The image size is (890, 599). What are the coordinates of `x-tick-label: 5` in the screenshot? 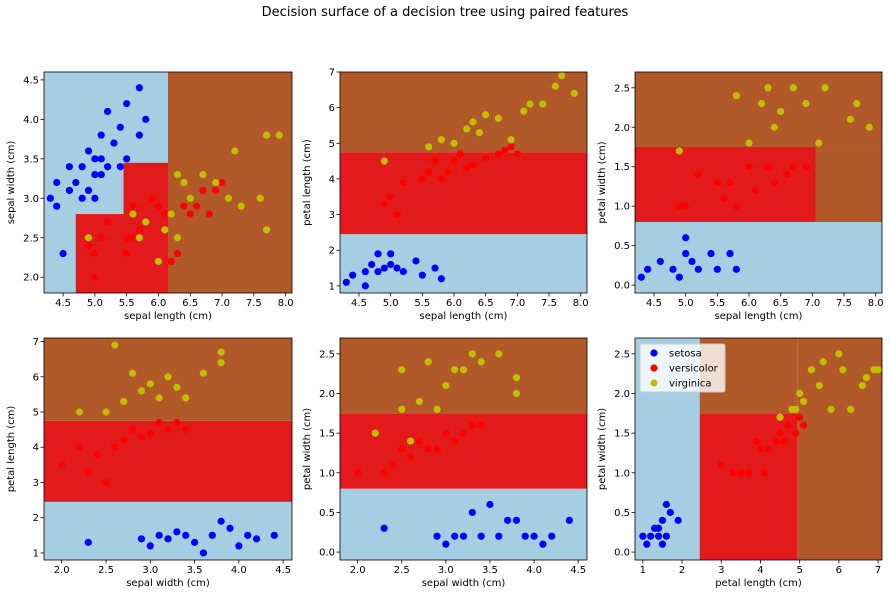 It's located at (799, 570).